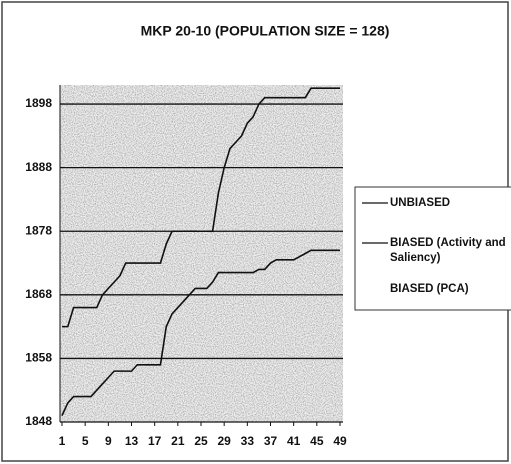 The height and width of the screenshot is (464, 511). Describe the element at coordinates (38, 230) in the screenshot. I see `y-tick-label: 1878` at that location.